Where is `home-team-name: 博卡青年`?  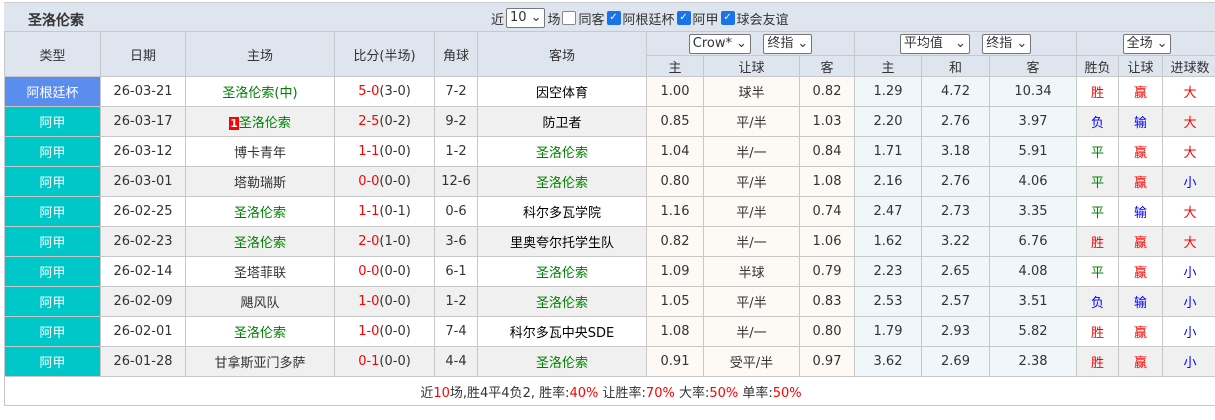 home-team-name: 博卡青年 is located at coordinates (259, 153).